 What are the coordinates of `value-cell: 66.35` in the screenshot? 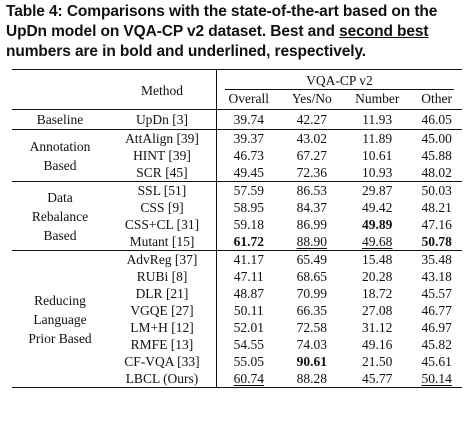 It's located at (311, 310).